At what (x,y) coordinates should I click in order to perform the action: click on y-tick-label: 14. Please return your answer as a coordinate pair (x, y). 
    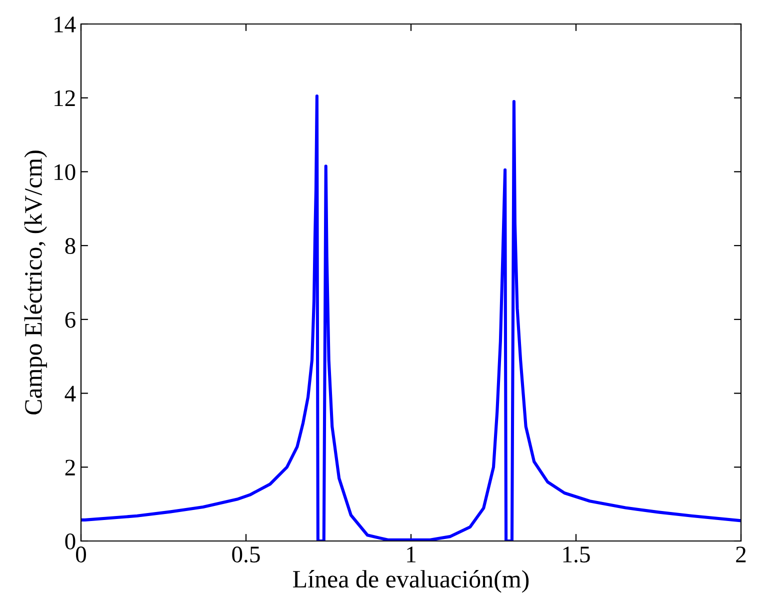
    Looking at the image, I should click on (65, 24).